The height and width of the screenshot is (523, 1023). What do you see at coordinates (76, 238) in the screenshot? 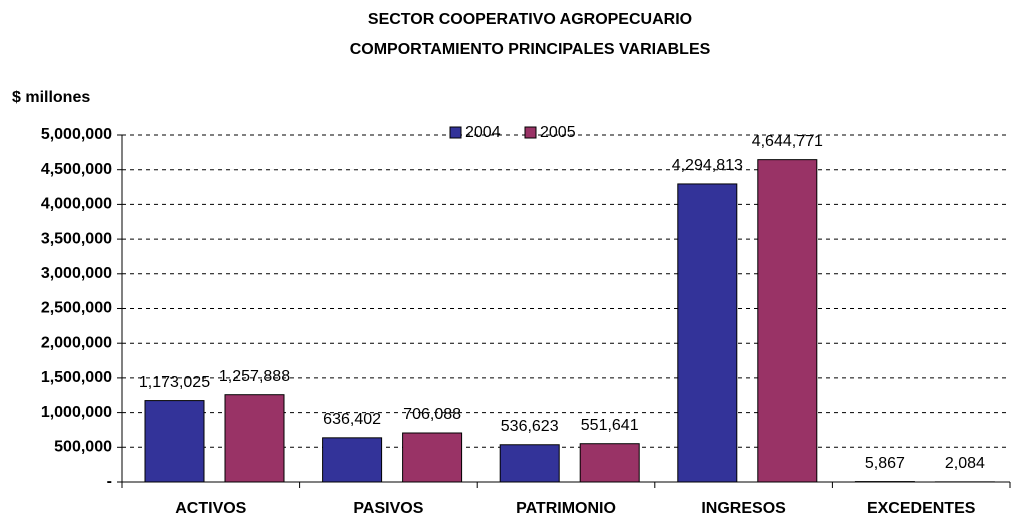
I see `y-tick-label: 3,500,000` at bounding box center [76, 238].